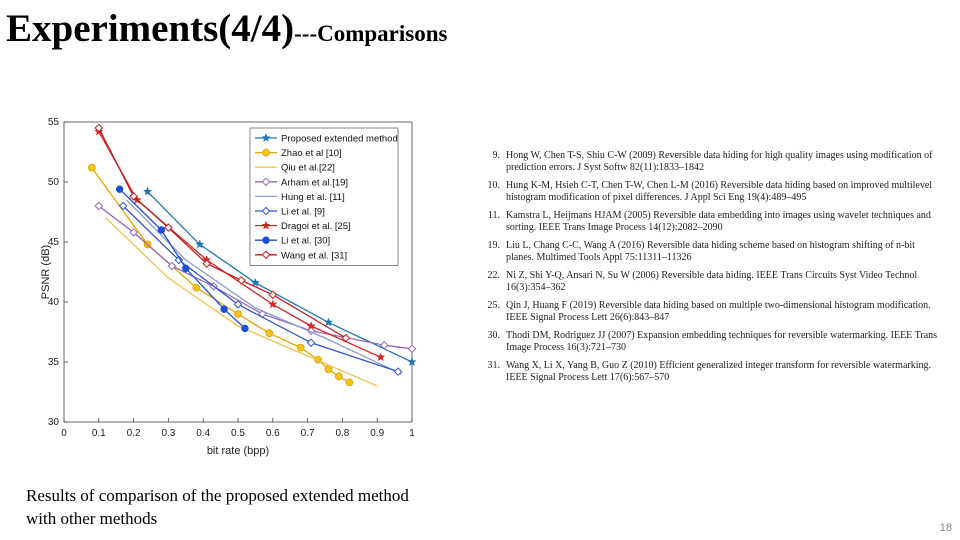 The width and height of the screenshot is (960, 540). What do you see at coordinates (314, 255) in the screenshot?
I see `legend-label: Wang et al. [31]` at bounding box center [314, 255].